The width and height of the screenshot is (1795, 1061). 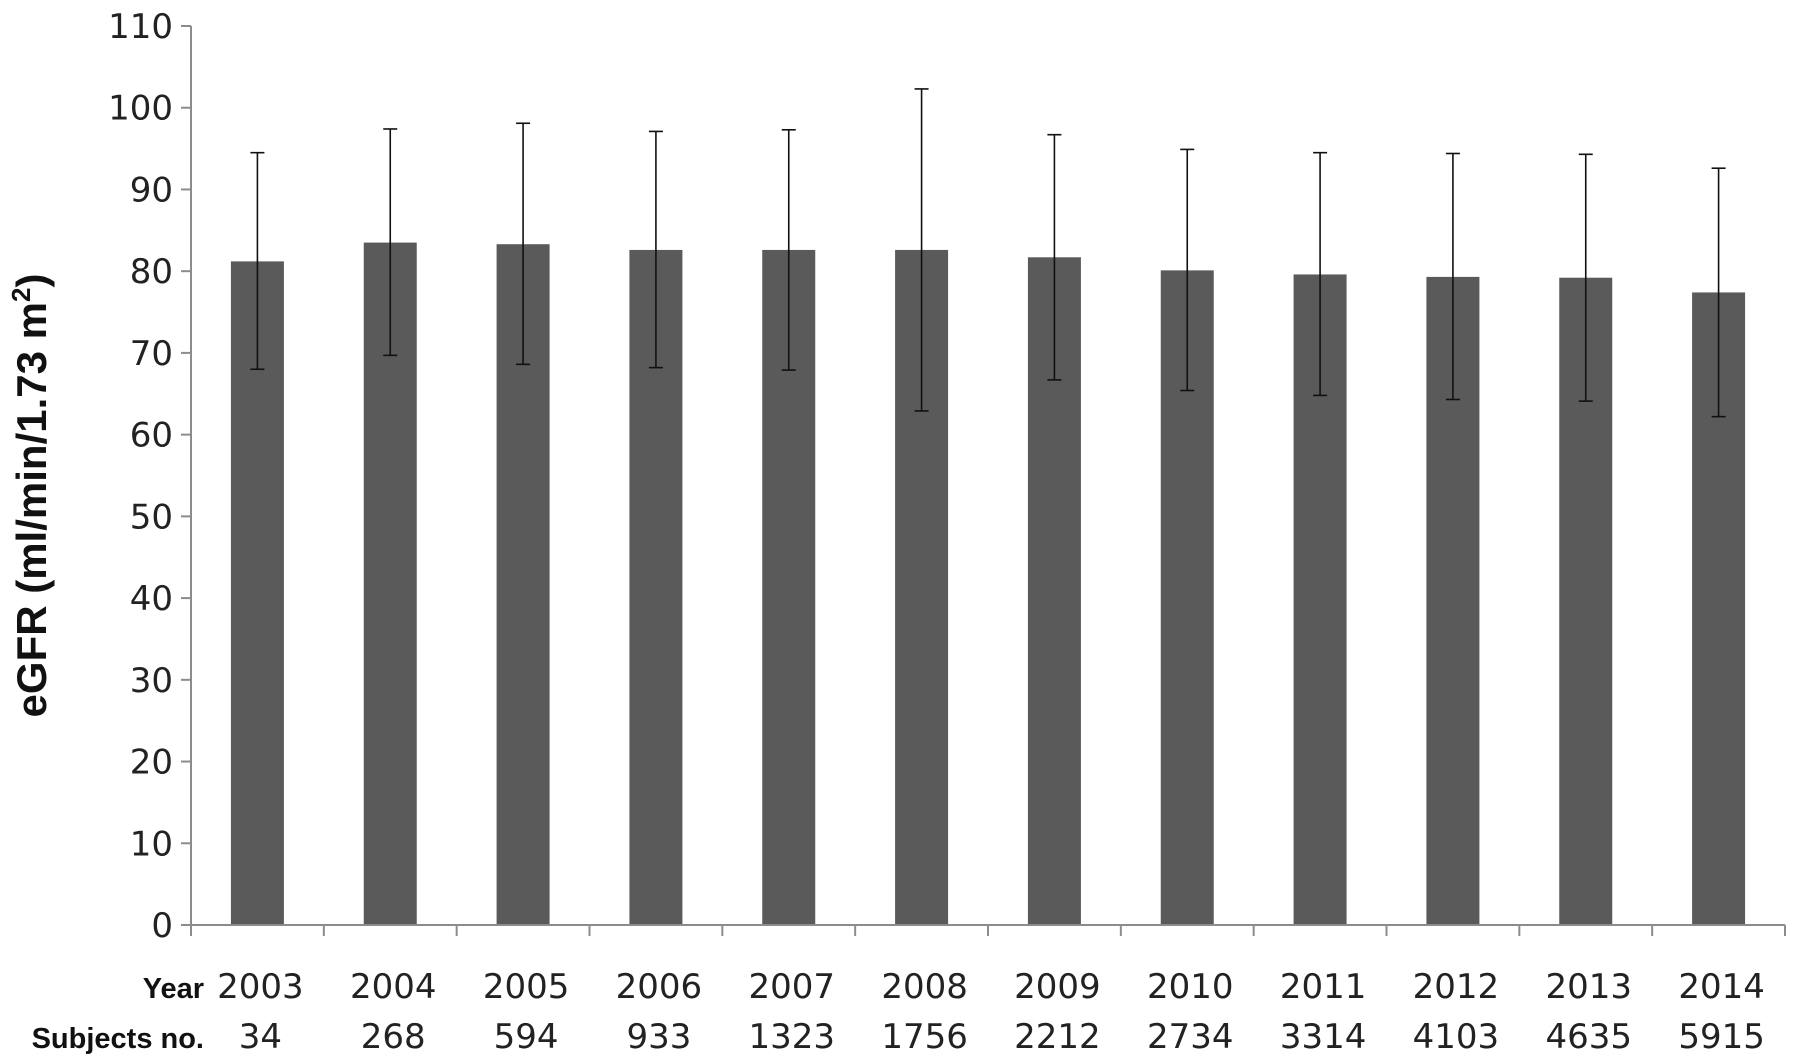 I want to click on x-tick-label-subjects: 2212, so click(x=1057, y=1037).